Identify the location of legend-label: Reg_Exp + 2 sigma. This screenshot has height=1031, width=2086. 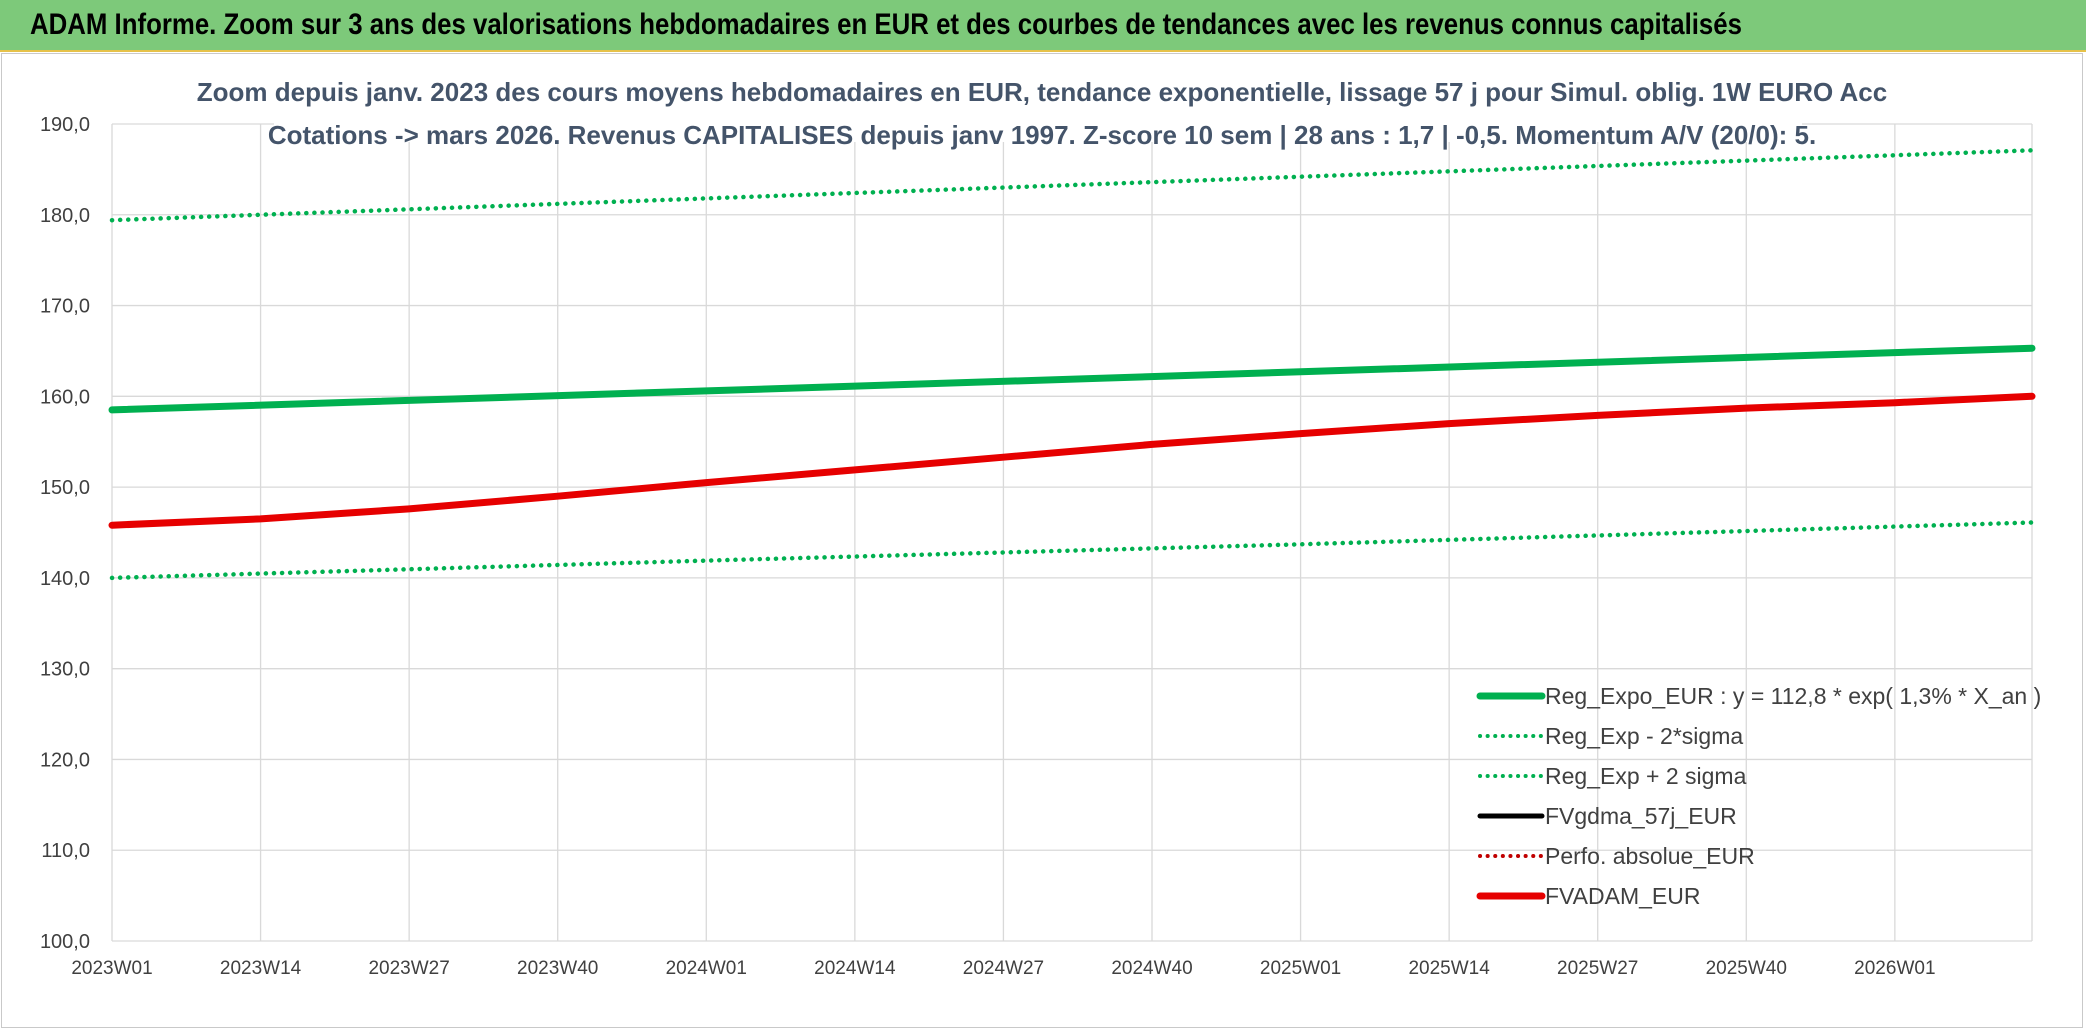
(1646, 776).